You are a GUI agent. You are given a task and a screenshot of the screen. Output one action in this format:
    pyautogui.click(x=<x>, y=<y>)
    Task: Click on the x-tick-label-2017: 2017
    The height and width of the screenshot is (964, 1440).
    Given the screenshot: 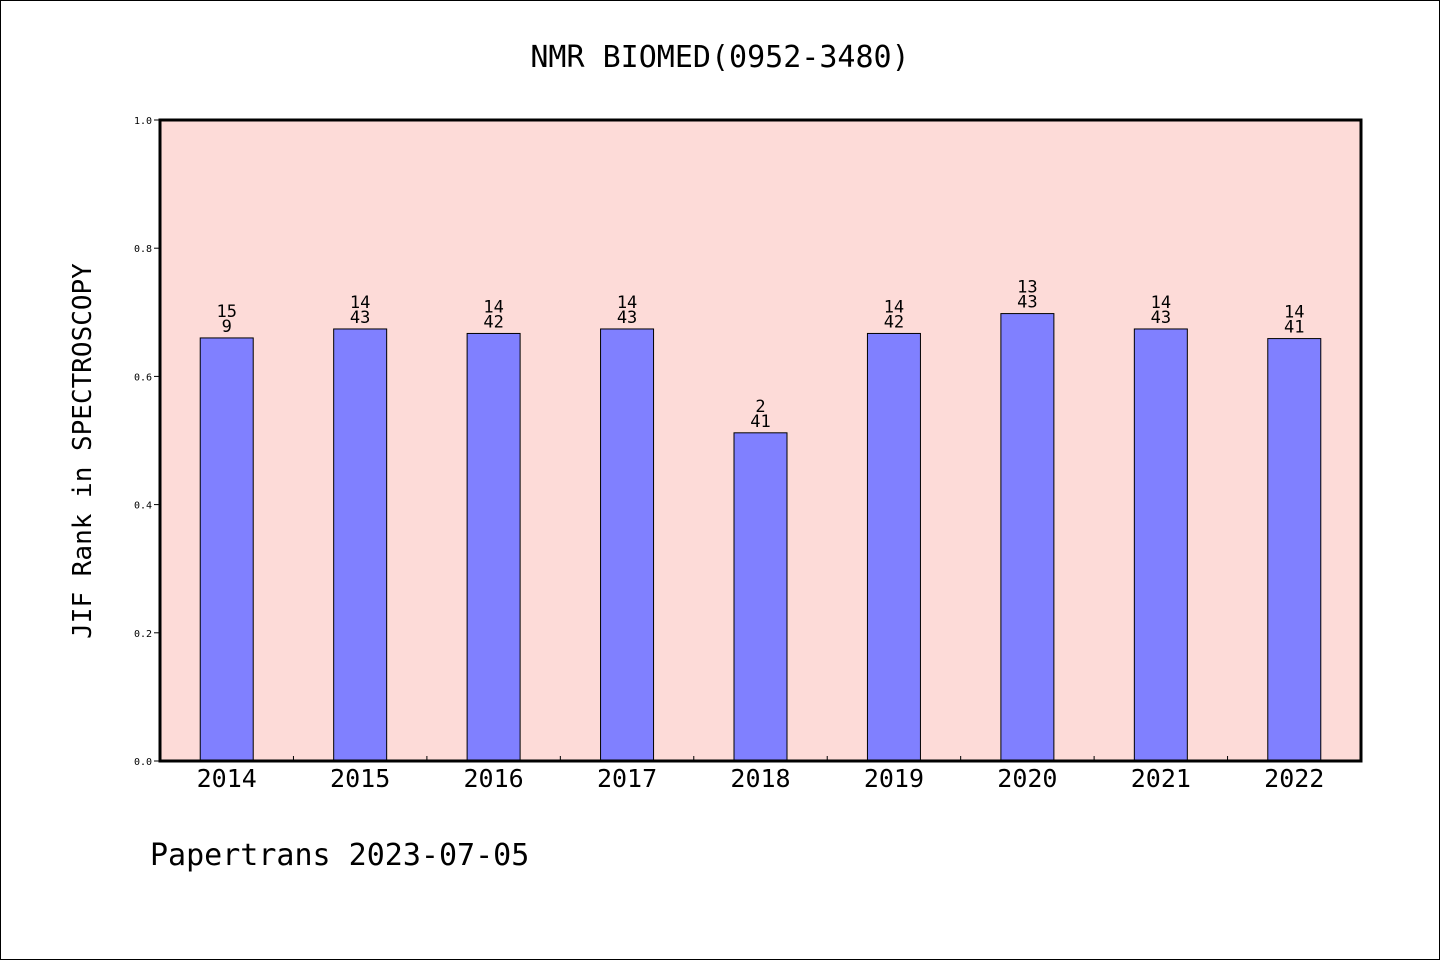 What is the action you would take?
    pyautogui.click(x=627, y=778)
    